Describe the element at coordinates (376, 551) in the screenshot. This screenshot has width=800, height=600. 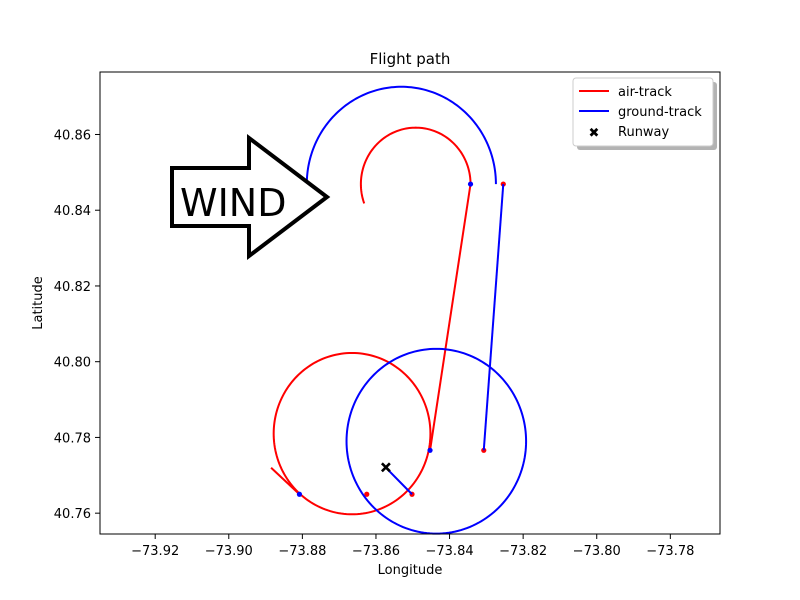
I see `x-tick-label: −73.86` at that location.